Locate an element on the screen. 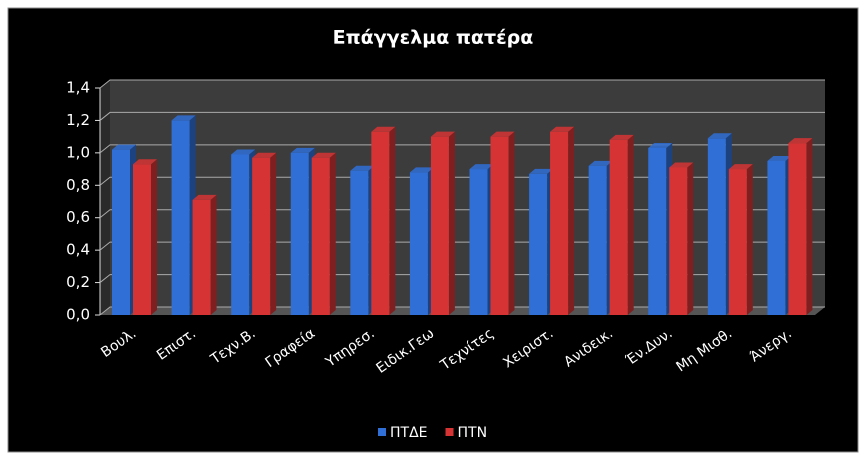 The image size is (867, 465). chart-title: Επάγγελμα πατέρα is located at coordinates (433, 38).